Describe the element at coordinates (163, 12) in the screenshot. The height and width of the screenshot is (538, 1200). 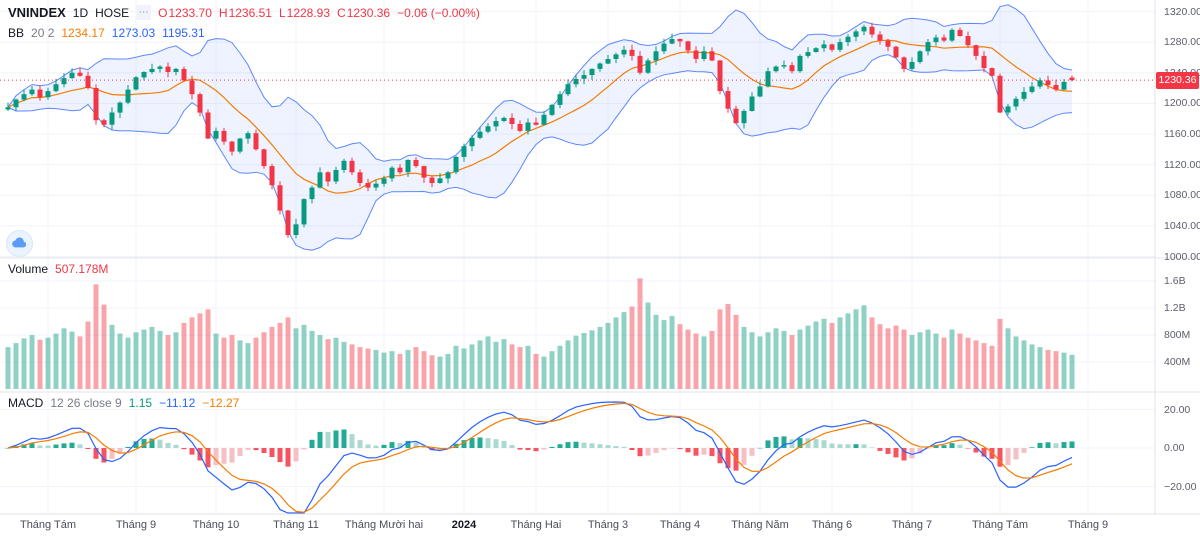
I see `open-label: O` at that location.